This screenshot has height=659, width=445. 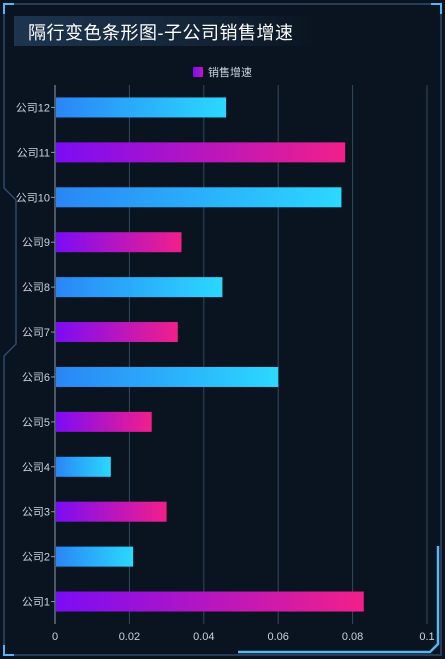 I want to click on y-tick-label: 公司9, so click(x=36, y=243).